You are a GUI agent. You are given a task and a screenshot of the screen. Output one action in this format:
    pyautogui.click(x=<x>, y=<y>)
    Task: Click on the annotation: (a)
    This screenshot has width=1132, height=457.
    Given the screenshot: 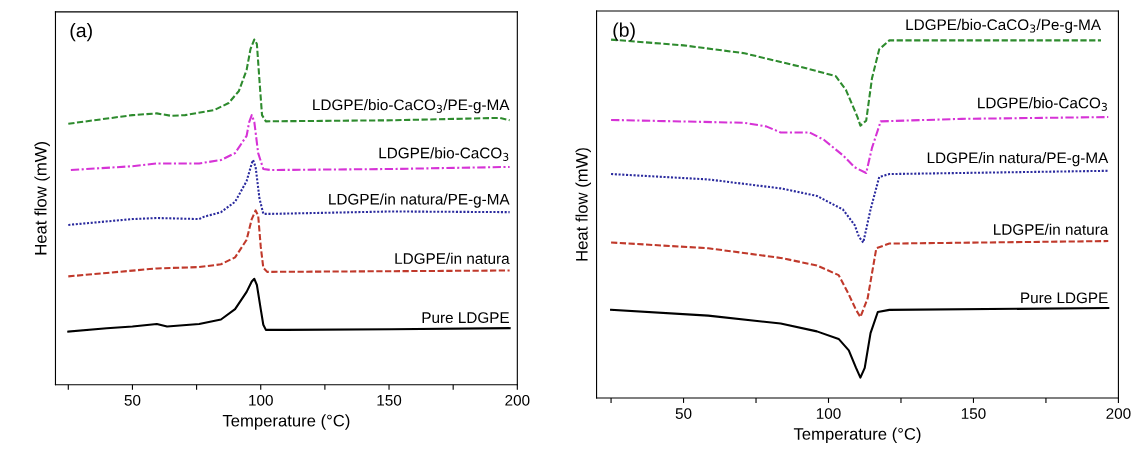 What is the action you would take?
    pyautogui.click(x=81, y=32)
    